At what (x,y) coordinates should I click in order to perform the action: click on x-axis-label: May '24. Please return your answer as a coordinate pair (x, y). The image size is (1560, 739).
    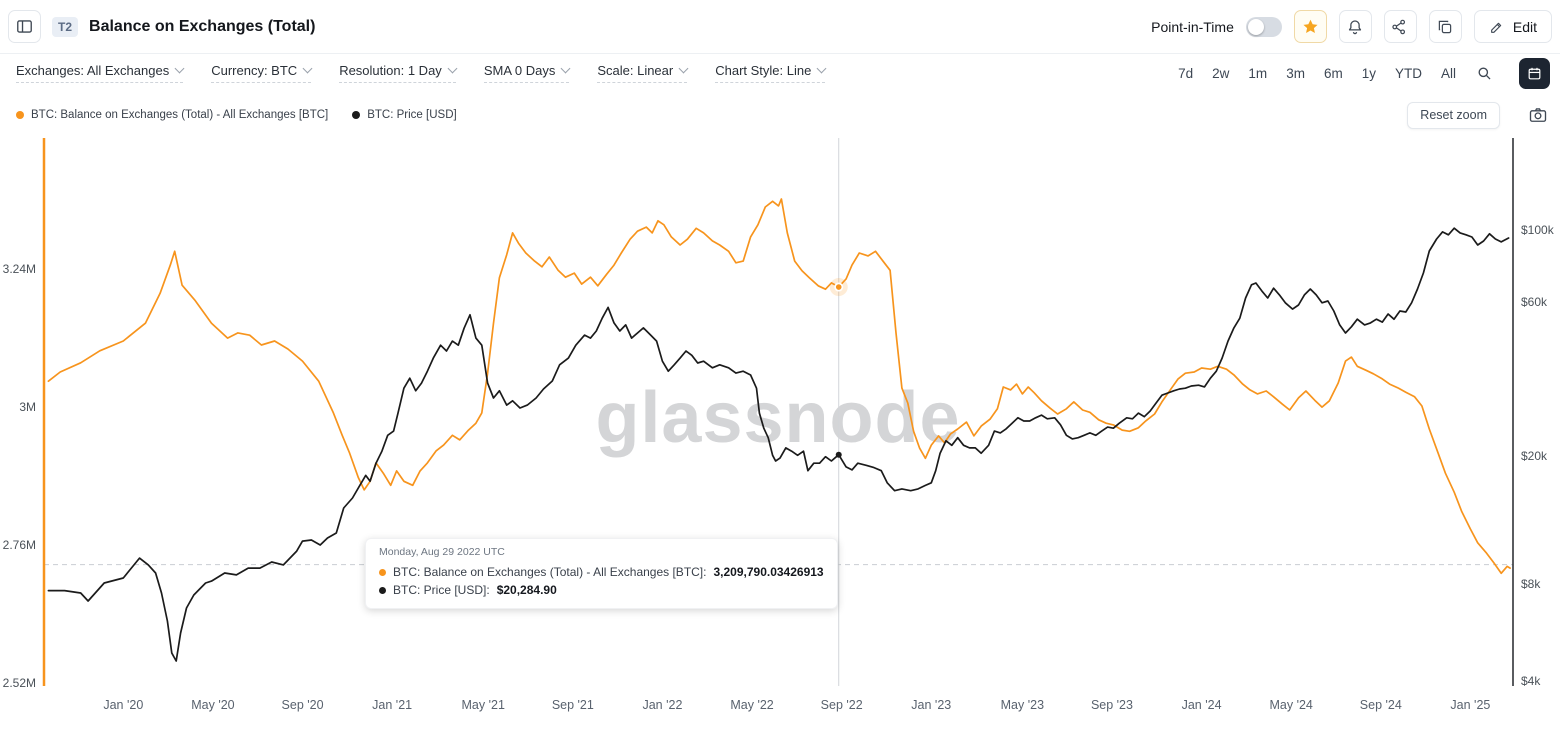
    Looking at the image, I should click on (1291, 705).